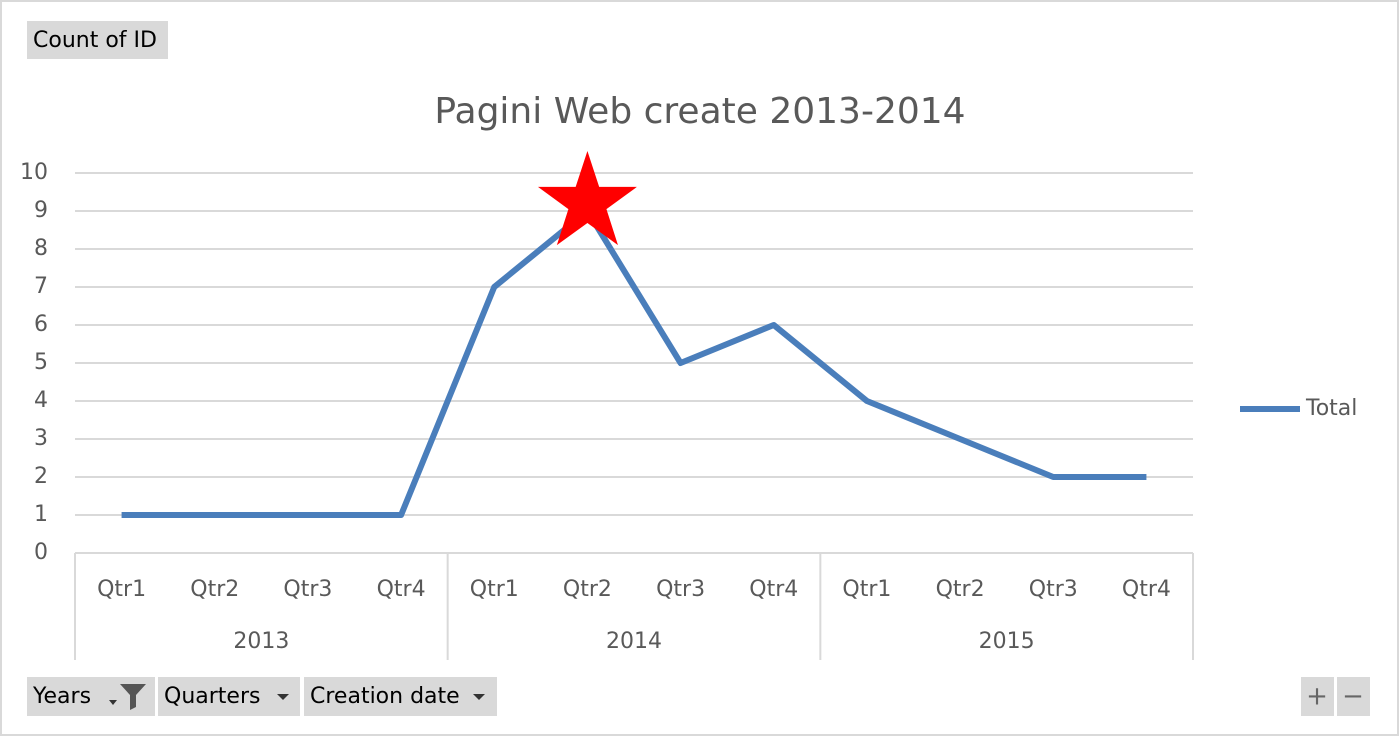  I want to click on collapse-button, so click(1353, 696).